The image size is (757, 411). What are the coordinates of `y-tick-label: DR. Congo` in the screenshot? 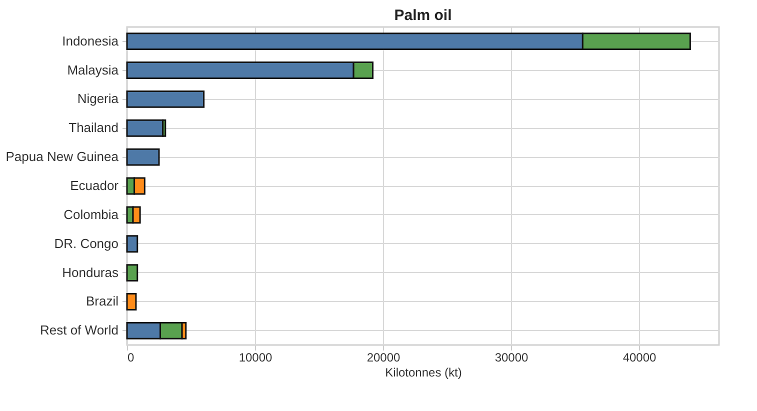 It's located at (86, 243).